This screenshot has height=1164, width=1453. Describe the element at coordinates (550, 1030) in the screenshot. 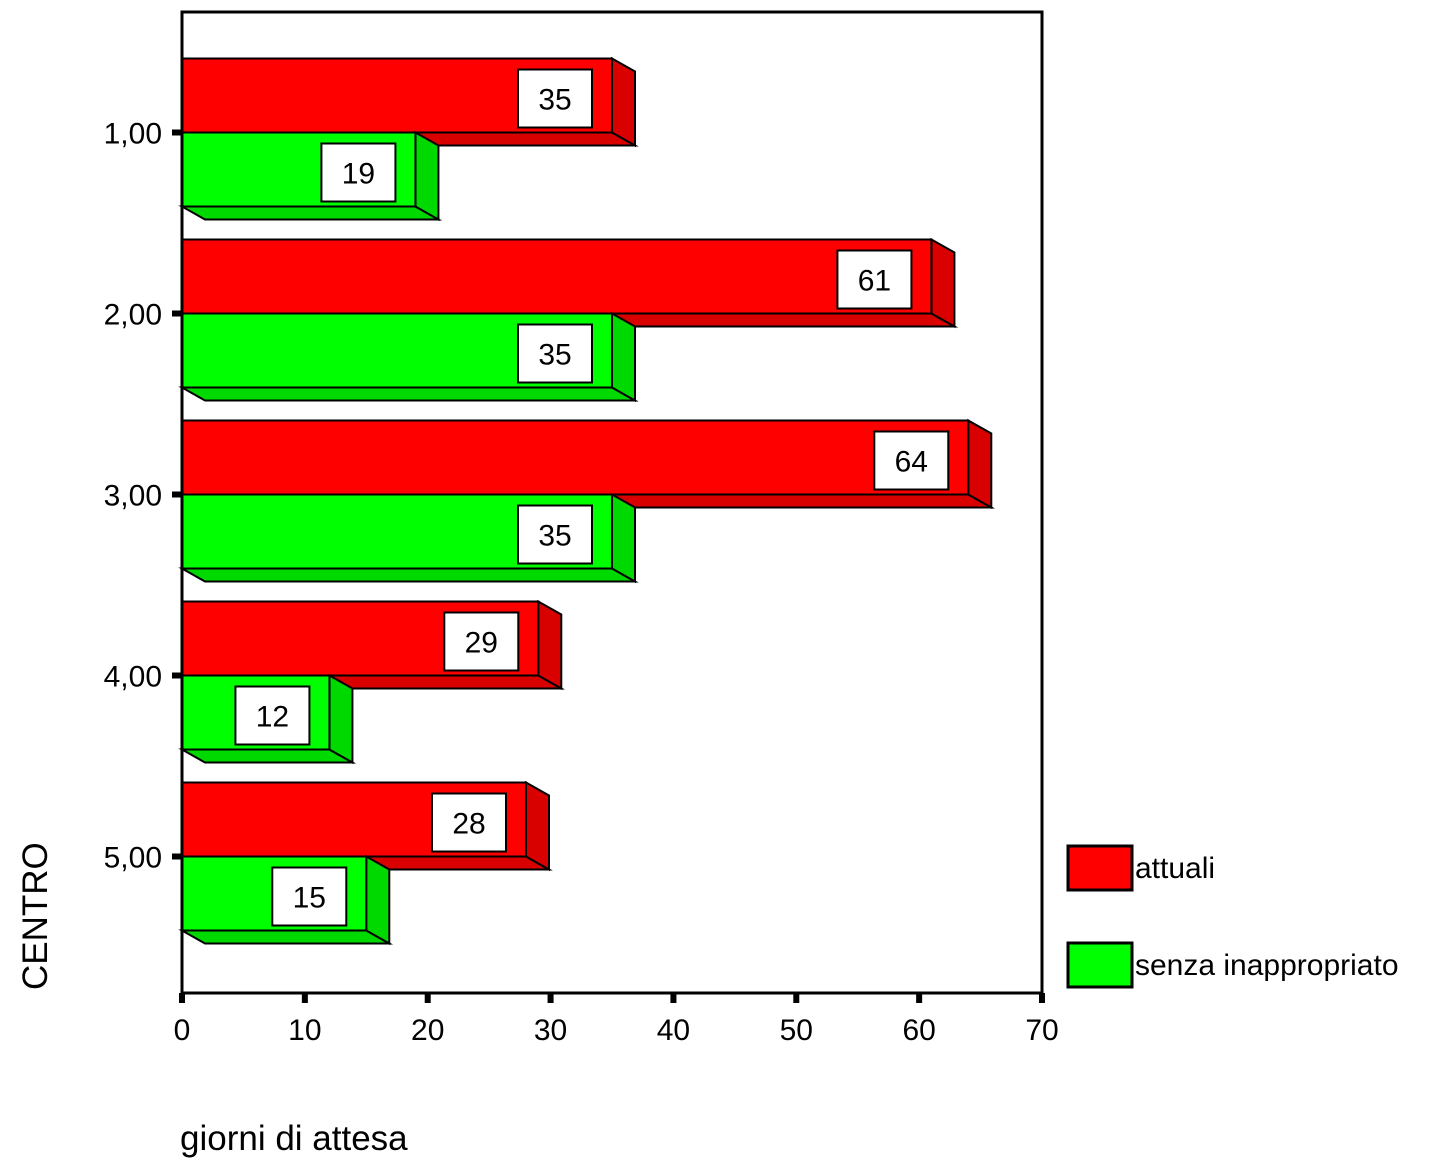

I see `x-tick-label: 30` at that location.